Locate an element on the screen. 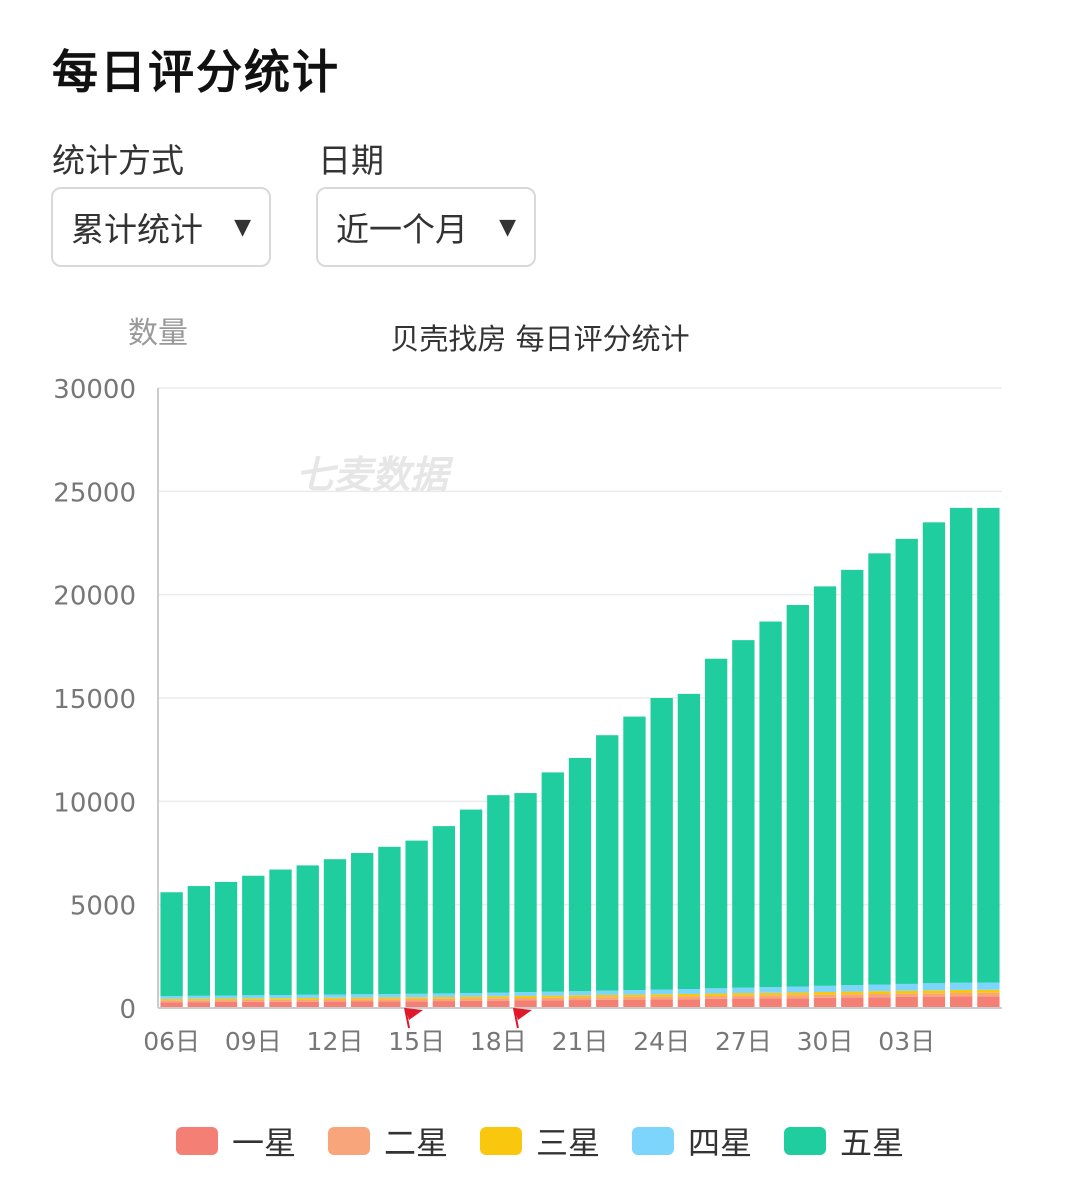 The image size is (1080, 1188). x-tick-label: 15日 is located at coordinates (416, 1041).